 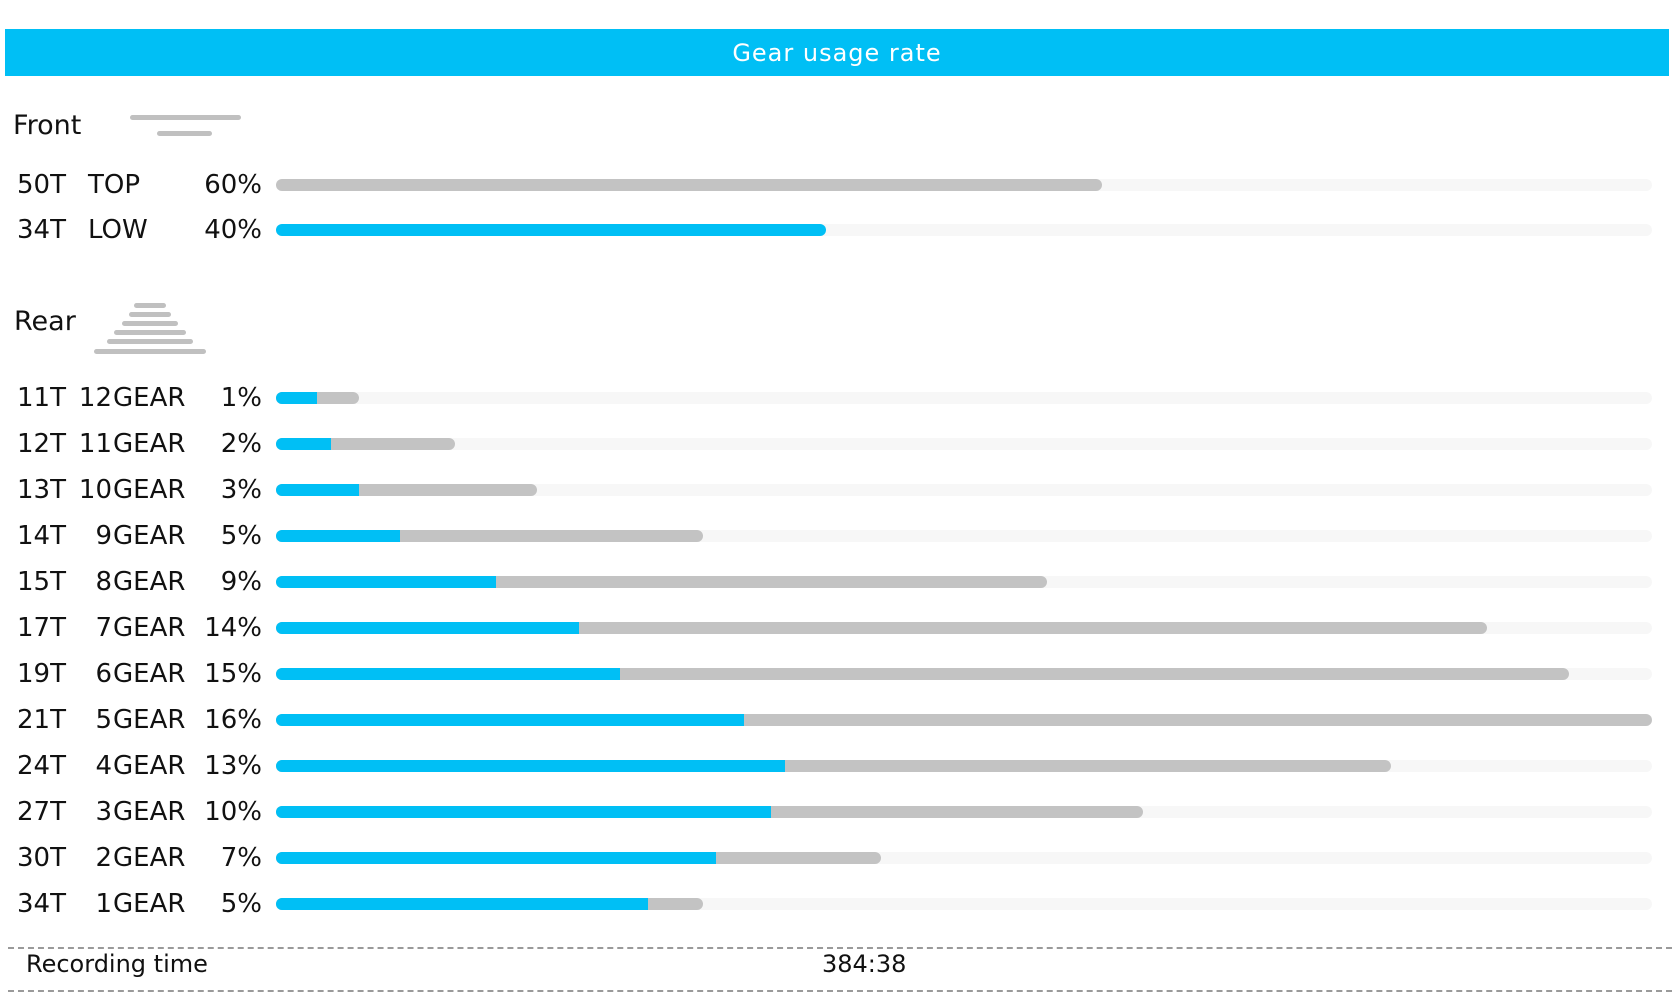 What do you see at coordinates (41, 444) in the screenshot?
I see `cog-size: 12T` at bounding box center [41, 444].